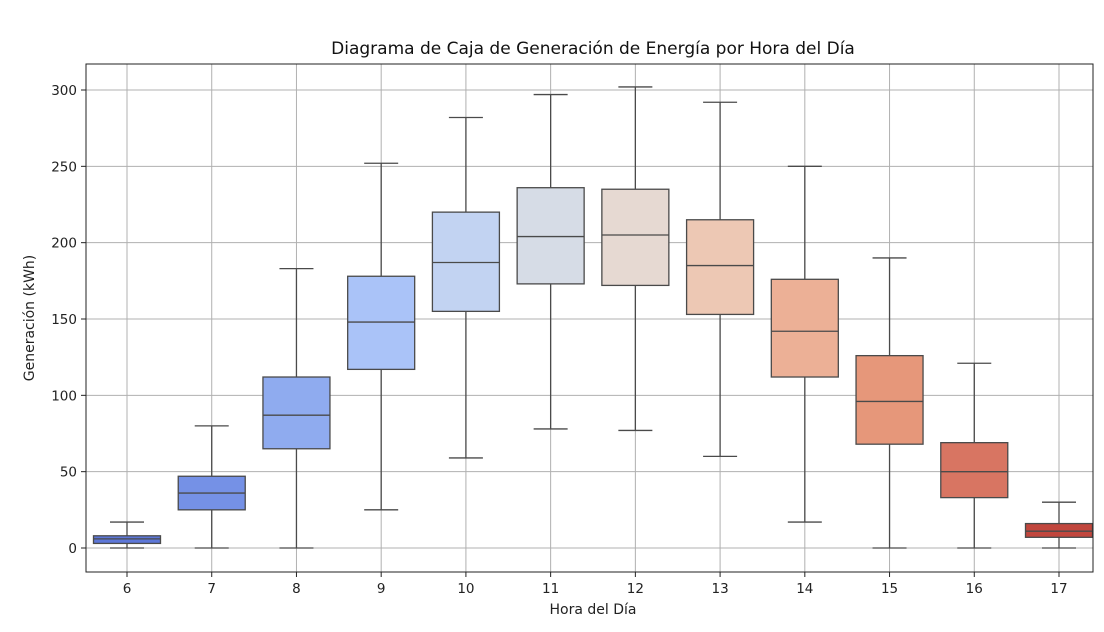  Describe the element at coordinates (719, 589) in the screenshot. I see `x-tick-label: 13` at that location.